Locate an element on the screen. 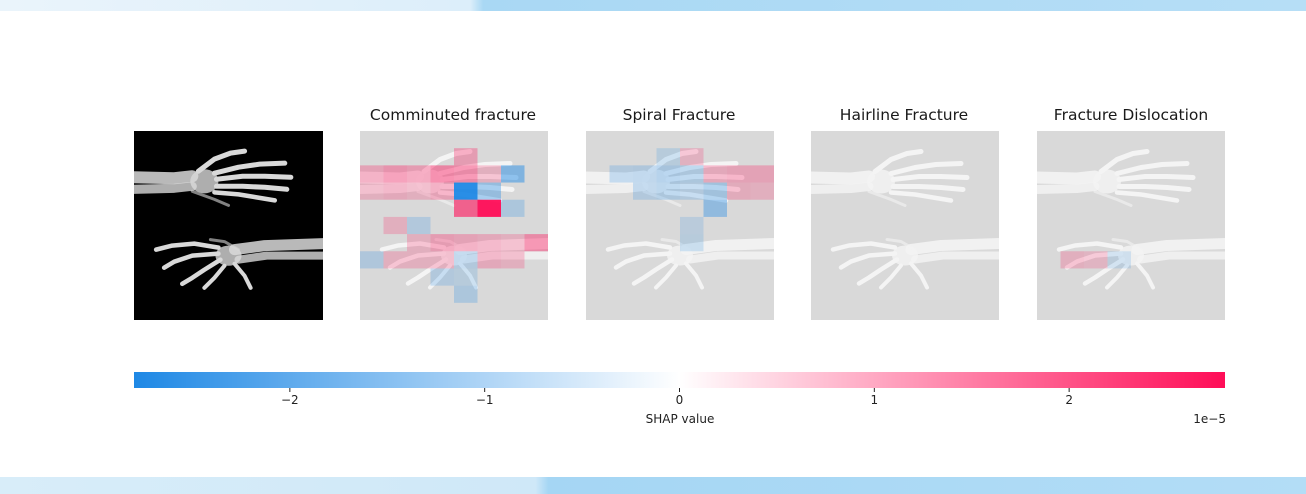 This screenshot has width=1306, height=494. shap-colorbar is located at coordinates (679, 380).